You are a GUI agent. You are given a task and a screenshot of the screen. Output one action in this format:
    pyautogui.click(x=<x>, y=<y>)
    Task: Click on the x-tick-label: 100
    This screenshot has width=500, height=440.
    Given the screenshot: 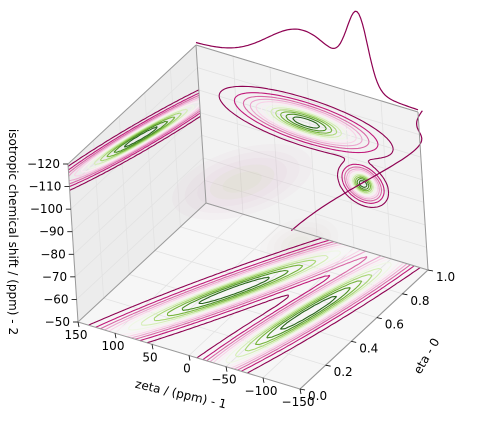 What is the action you would take?
    pyautogui.click(x=113, y=346)
    